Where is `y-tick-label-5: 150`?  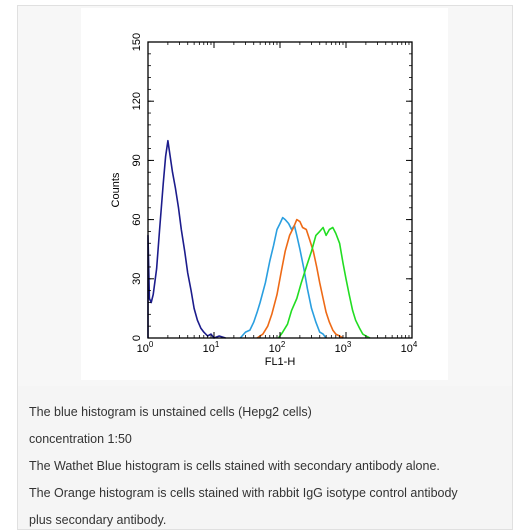 y-tick-label-5: 150 is located at coordinates (137, 42).